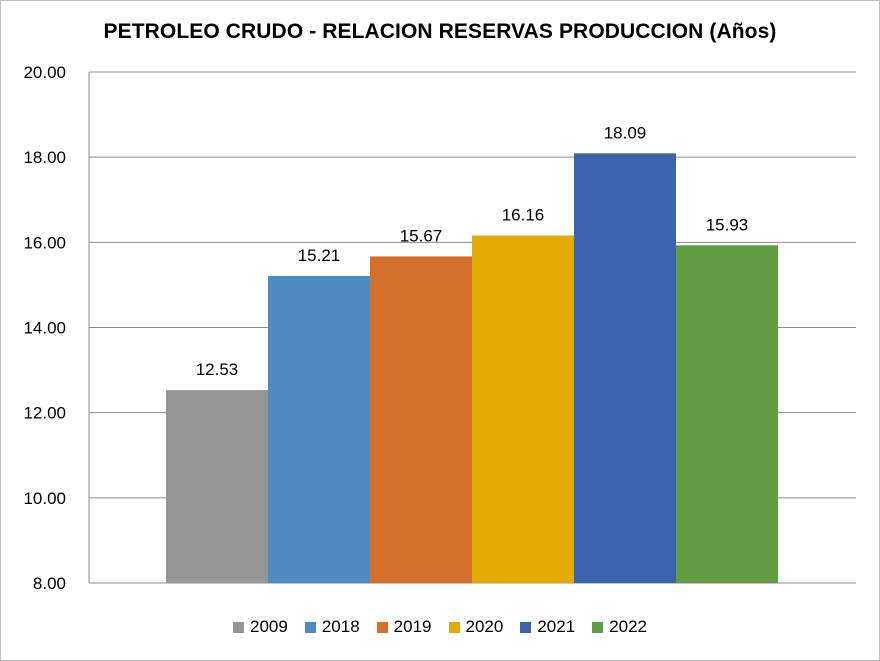 Image resolution: width=880 pixels, height=661 pixels. I want to click on legend-item-2022: 2022, so click(619, 627).